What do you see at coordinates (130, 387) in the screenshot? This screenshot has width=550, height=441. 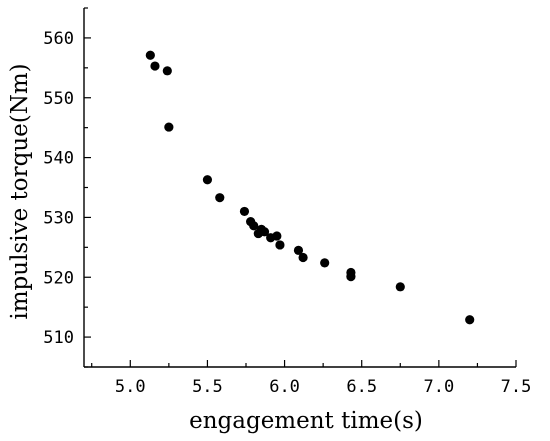 I see `x-tick-label: 5.0` at bounding box center [130, 387].